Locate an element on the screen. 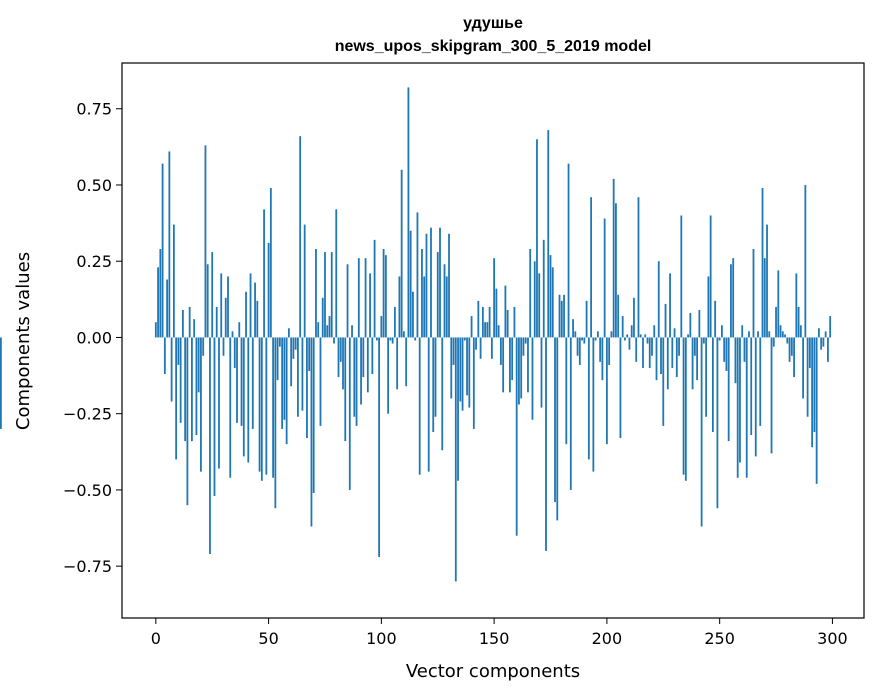 The width and height of the screenshot is (880, 696). chart-title: удушье is located at coordinates (493, 23).